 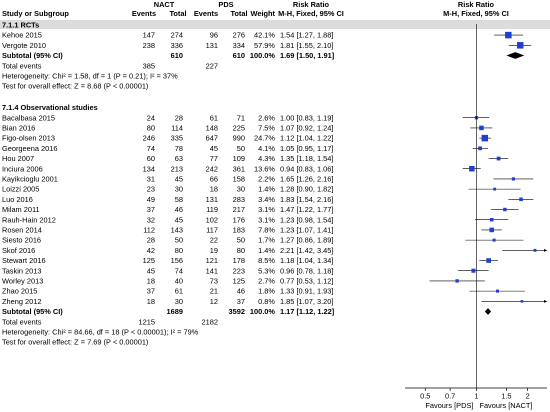 I want to click on risk-ratio-ci: 1.83 [1.54, 2.16], so click(x=306, y=199).